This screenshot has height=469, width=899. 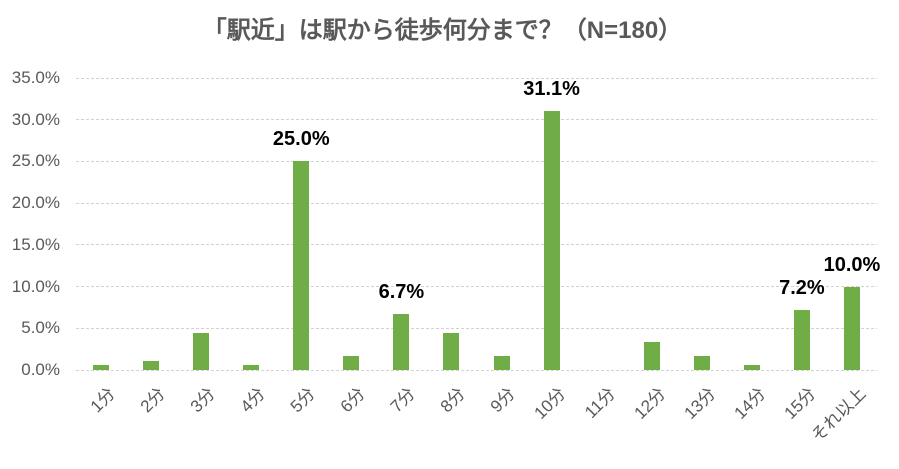 I want to click on x-axis-category-label: 13分, so click(x=700, y=403).